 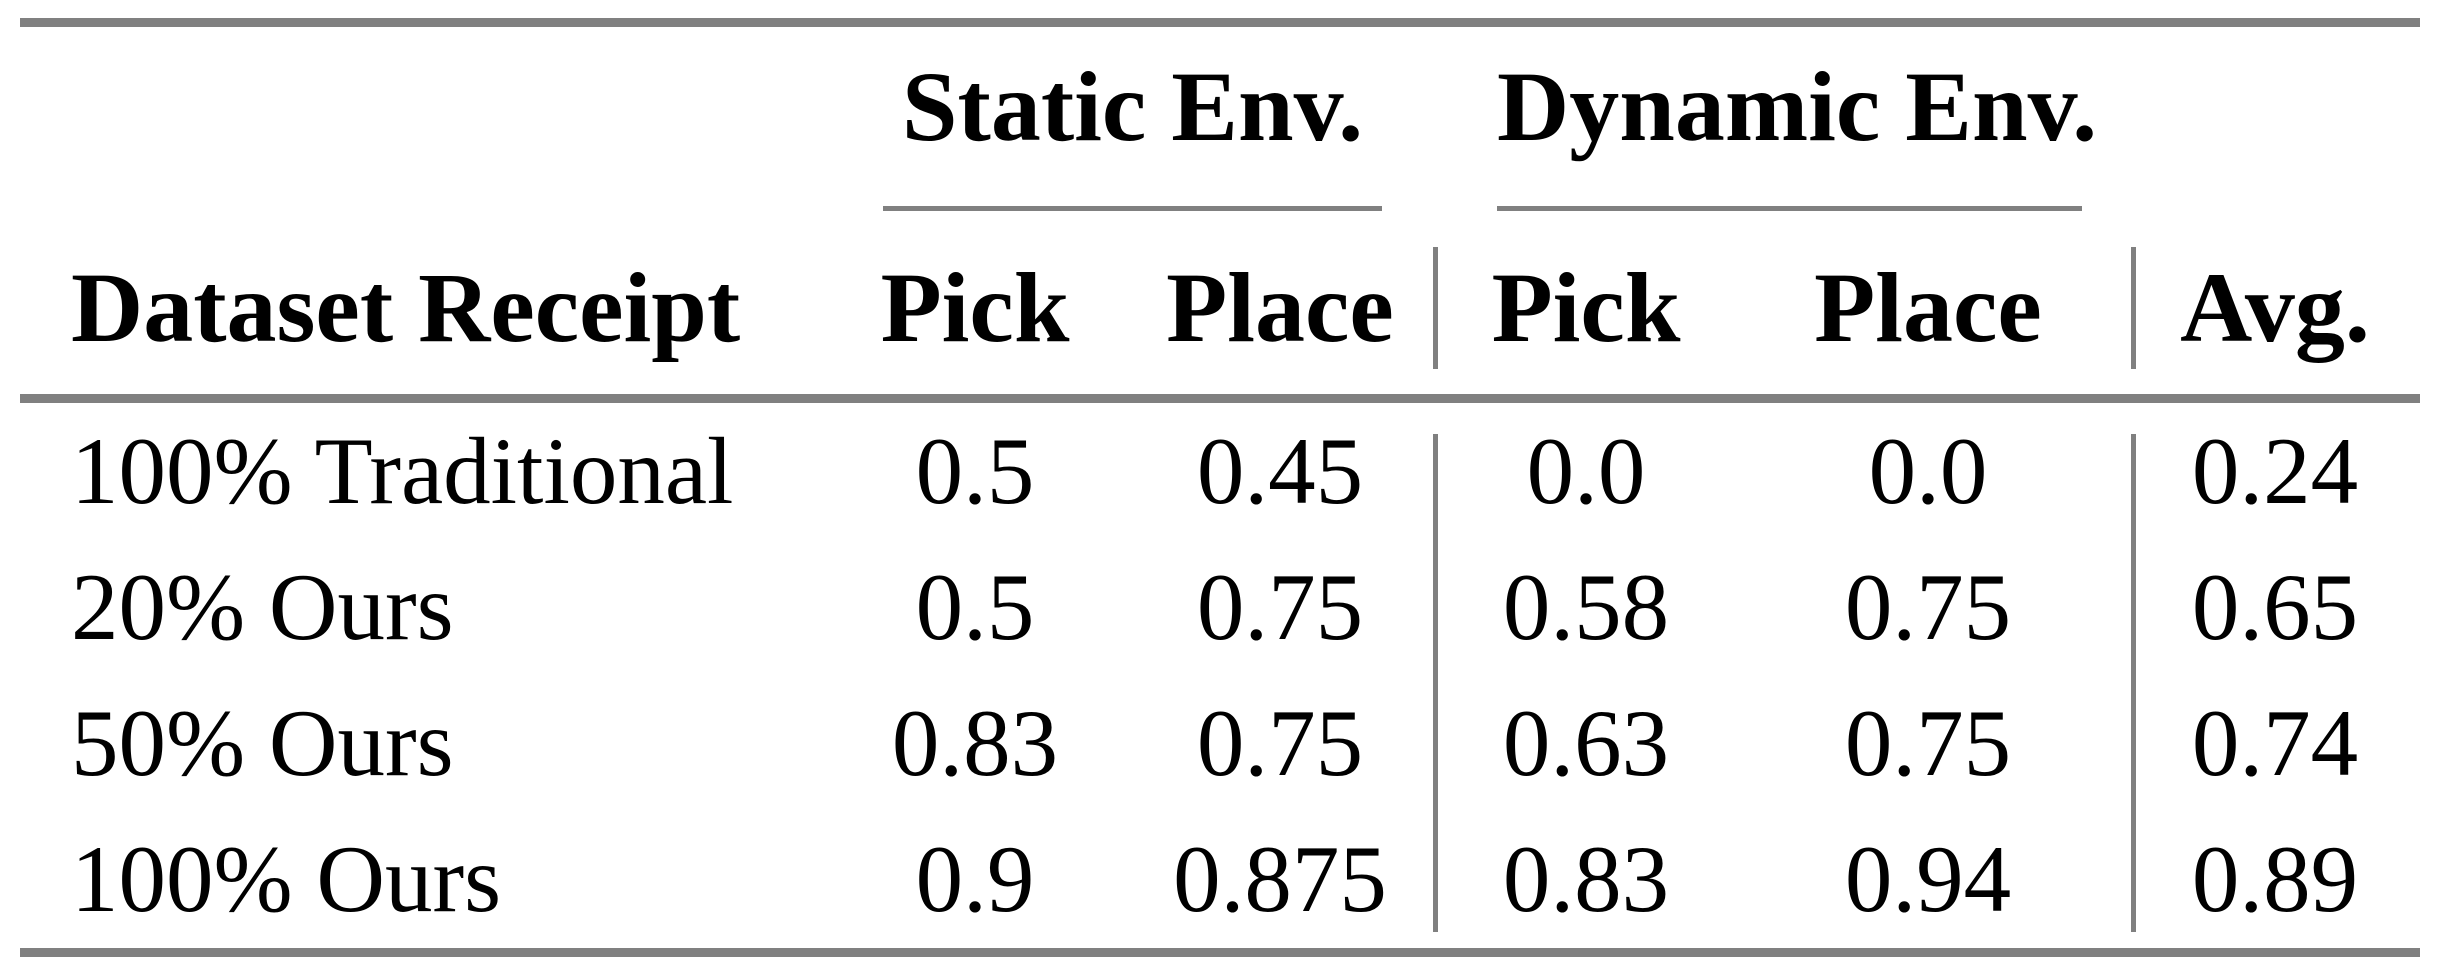 I want to click on cell-avg: 0.65, so click(x=2275, y=607).